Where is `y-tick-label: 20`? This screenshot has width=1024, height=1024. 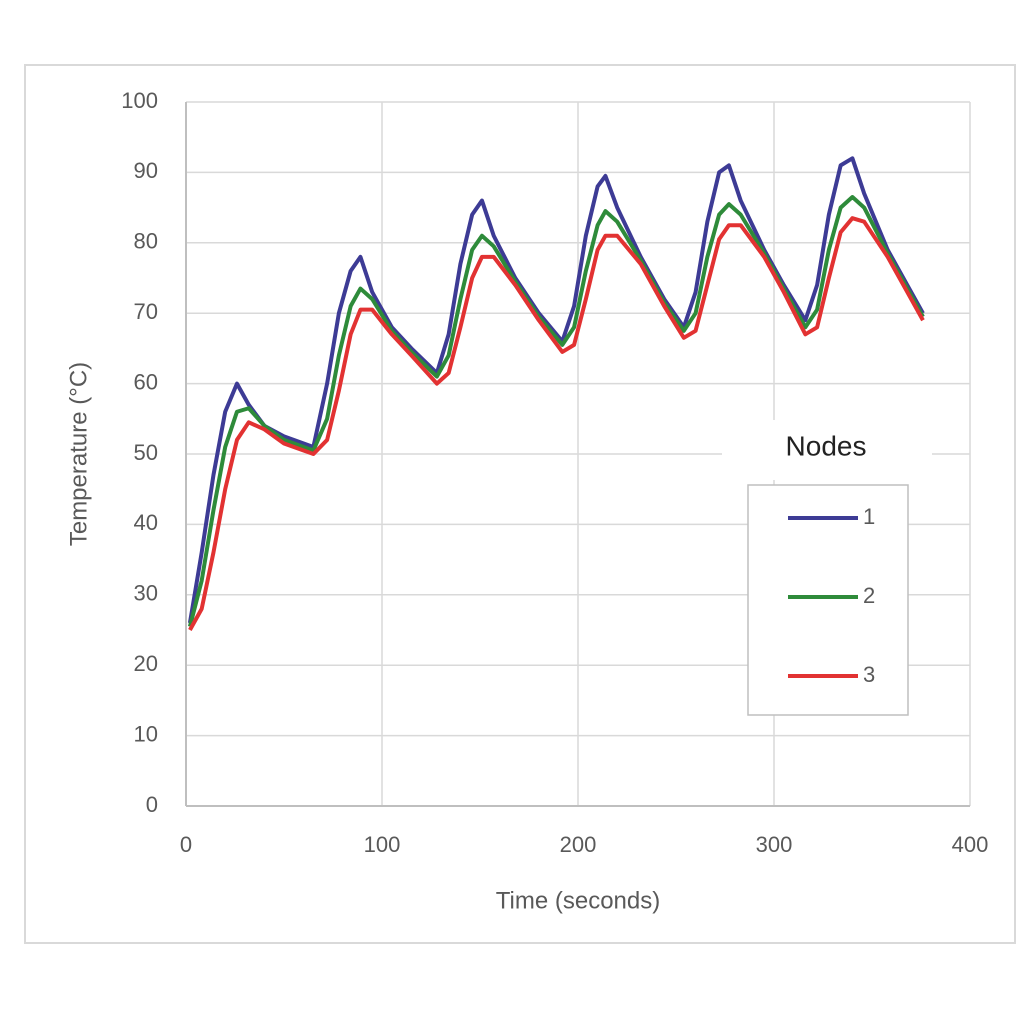 y-tick-label: 20 is located at coordinates (146, 663).